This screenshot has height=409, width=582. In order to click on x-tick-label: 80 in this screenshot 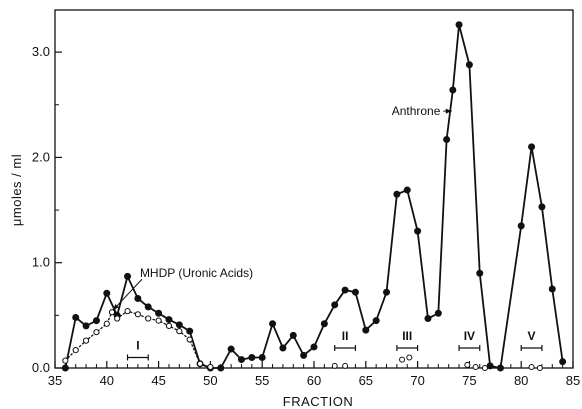, I will do `click(521, 380)`.